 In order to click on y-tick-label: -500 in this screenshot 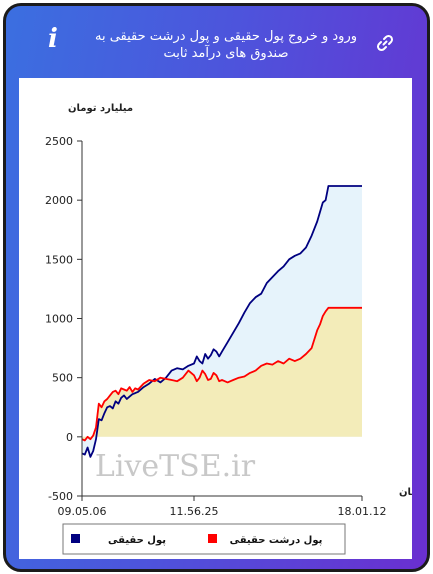, I will do `click(60, 496)`.